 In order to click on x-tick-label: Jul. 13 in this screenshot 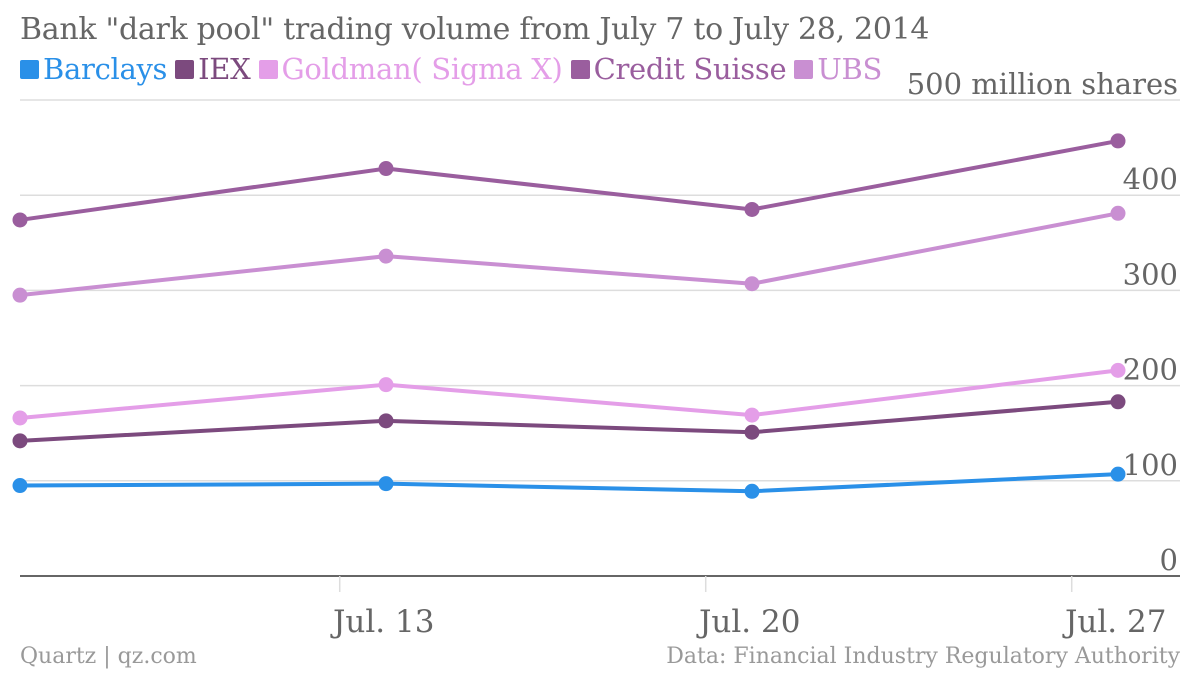, I will do `click(382, 622)`.